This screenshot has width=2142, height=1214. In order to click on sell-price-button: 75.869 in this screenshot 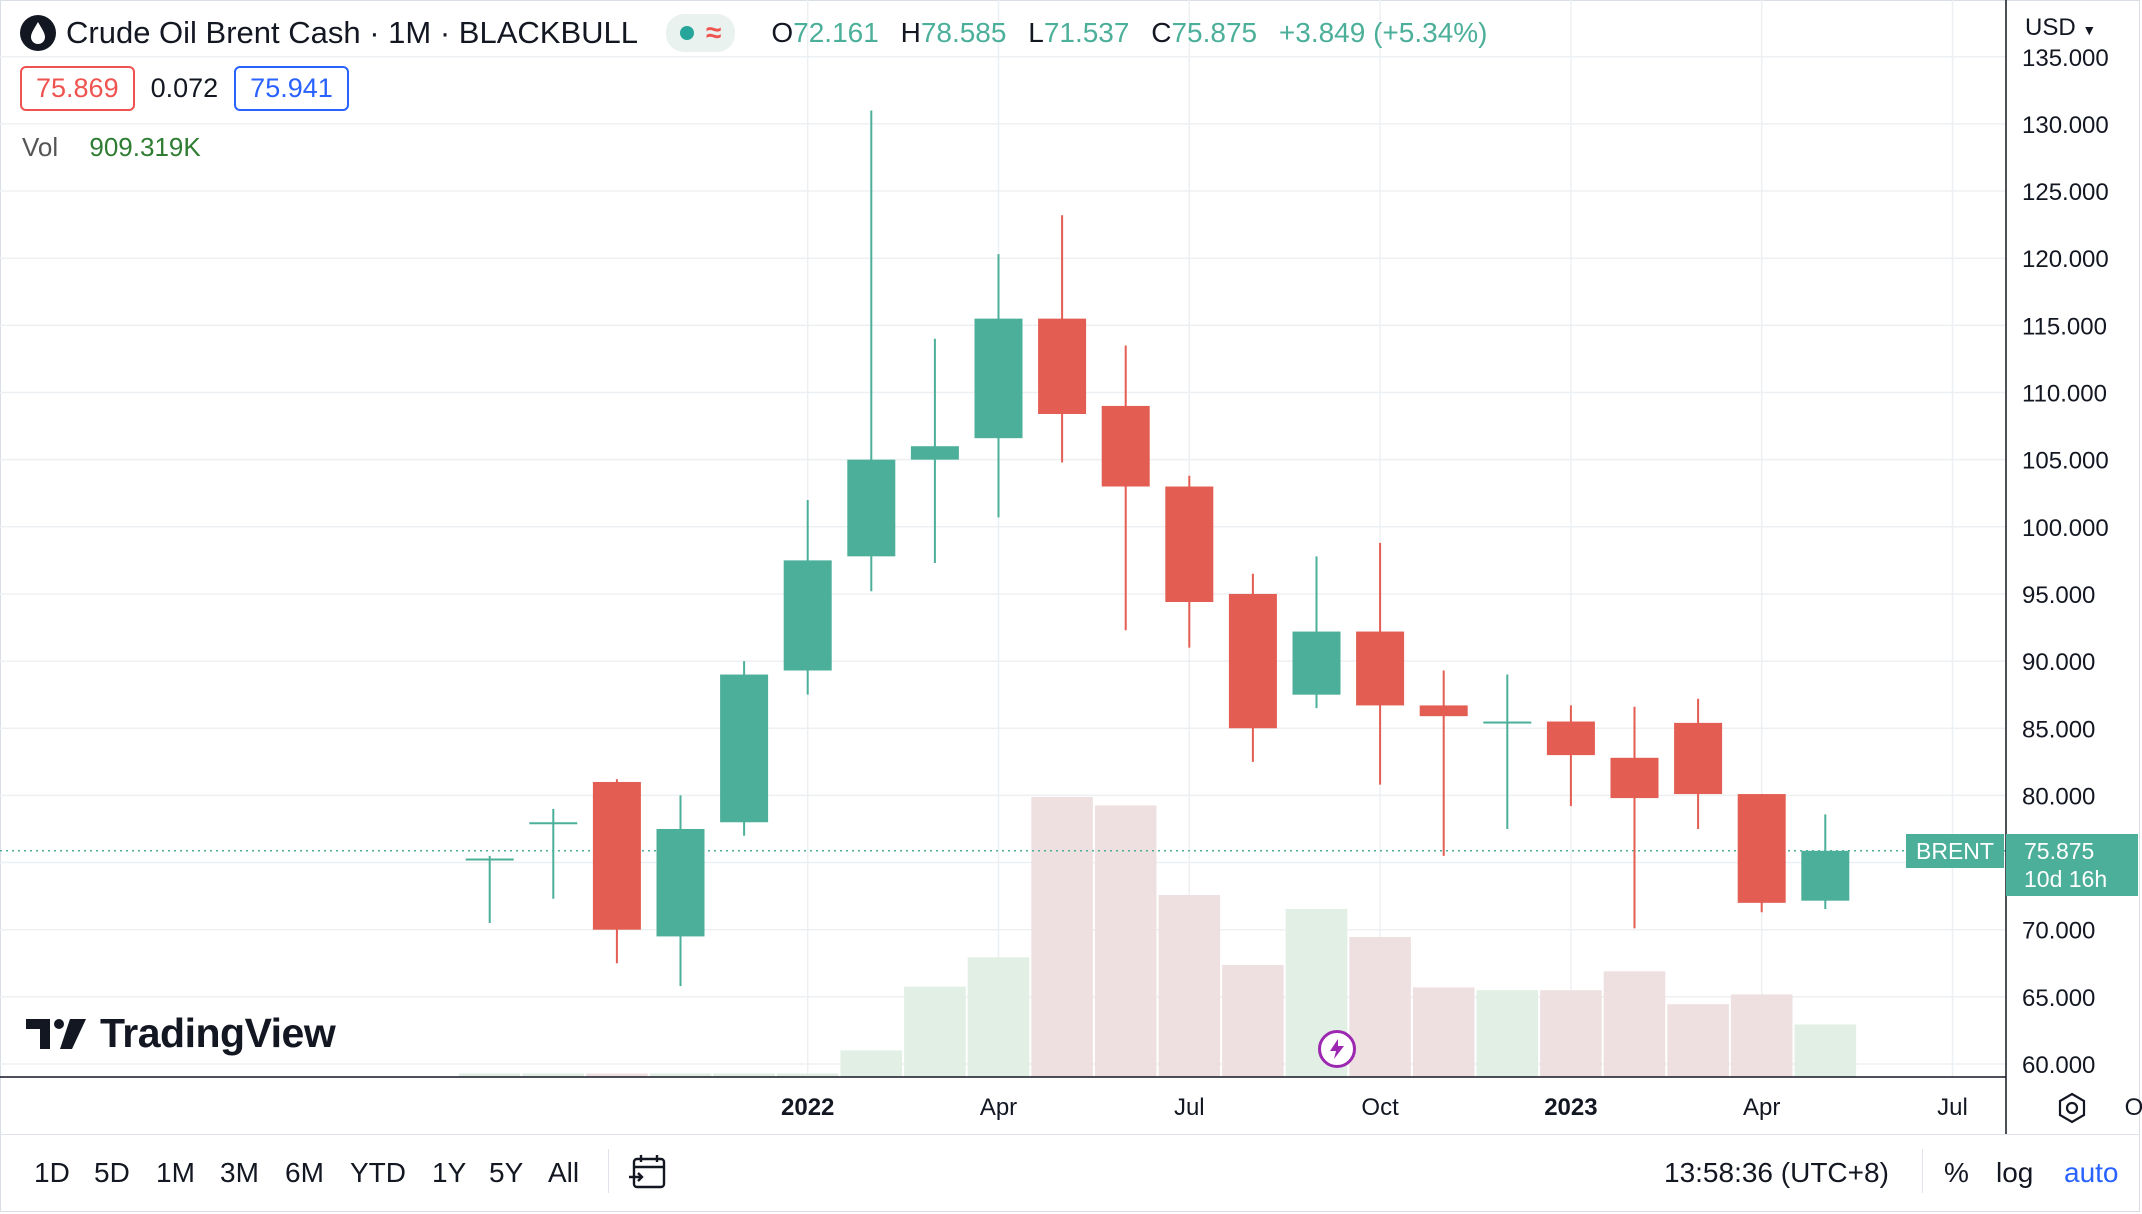, I will do `click(77, 88)`.